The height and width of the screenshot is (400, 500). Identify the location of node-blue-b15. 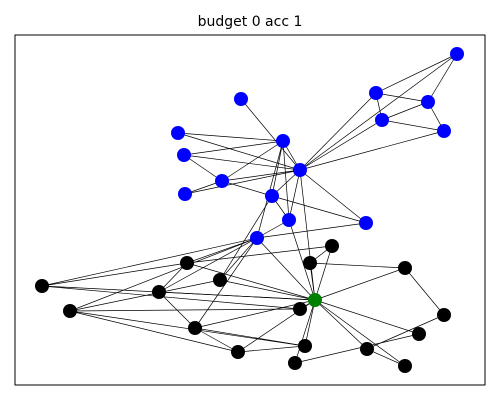
(366, 223).